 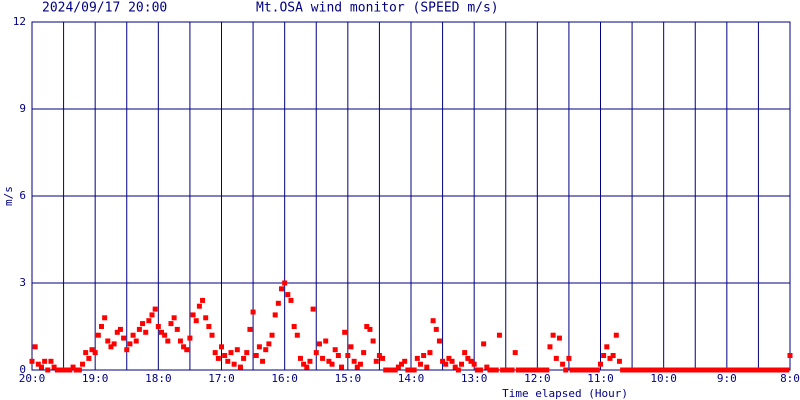 I want to click on y-tick-label: 3, so click(x=22, y=282).